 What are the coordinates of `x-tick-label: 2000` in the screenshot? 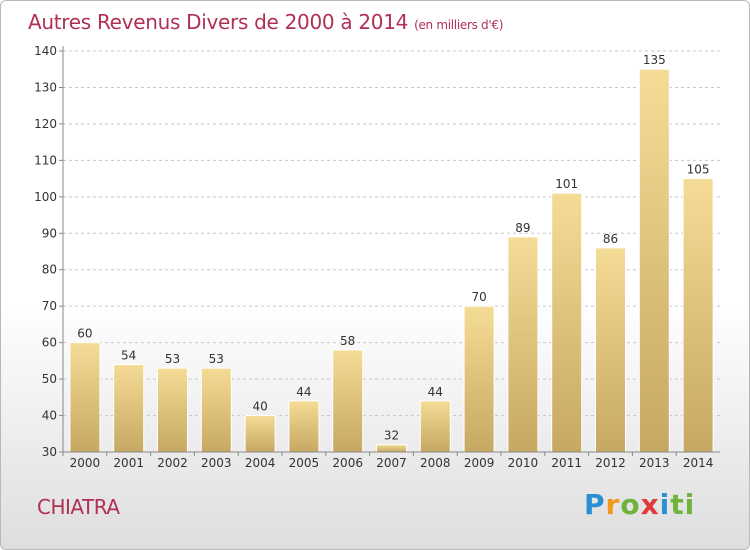 It's located at (85, 463).